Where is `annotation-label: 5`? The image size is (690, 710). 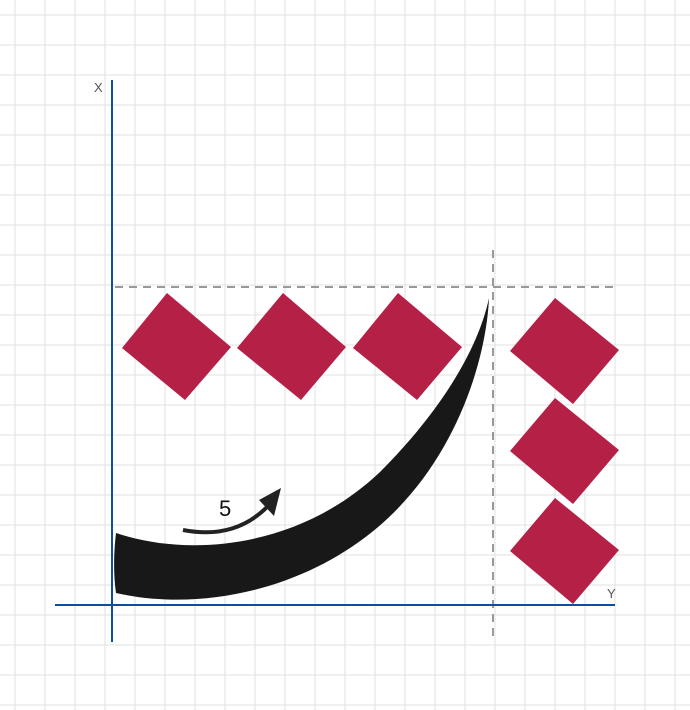
annotation-label: 5 is located at coordinates (225, 508).